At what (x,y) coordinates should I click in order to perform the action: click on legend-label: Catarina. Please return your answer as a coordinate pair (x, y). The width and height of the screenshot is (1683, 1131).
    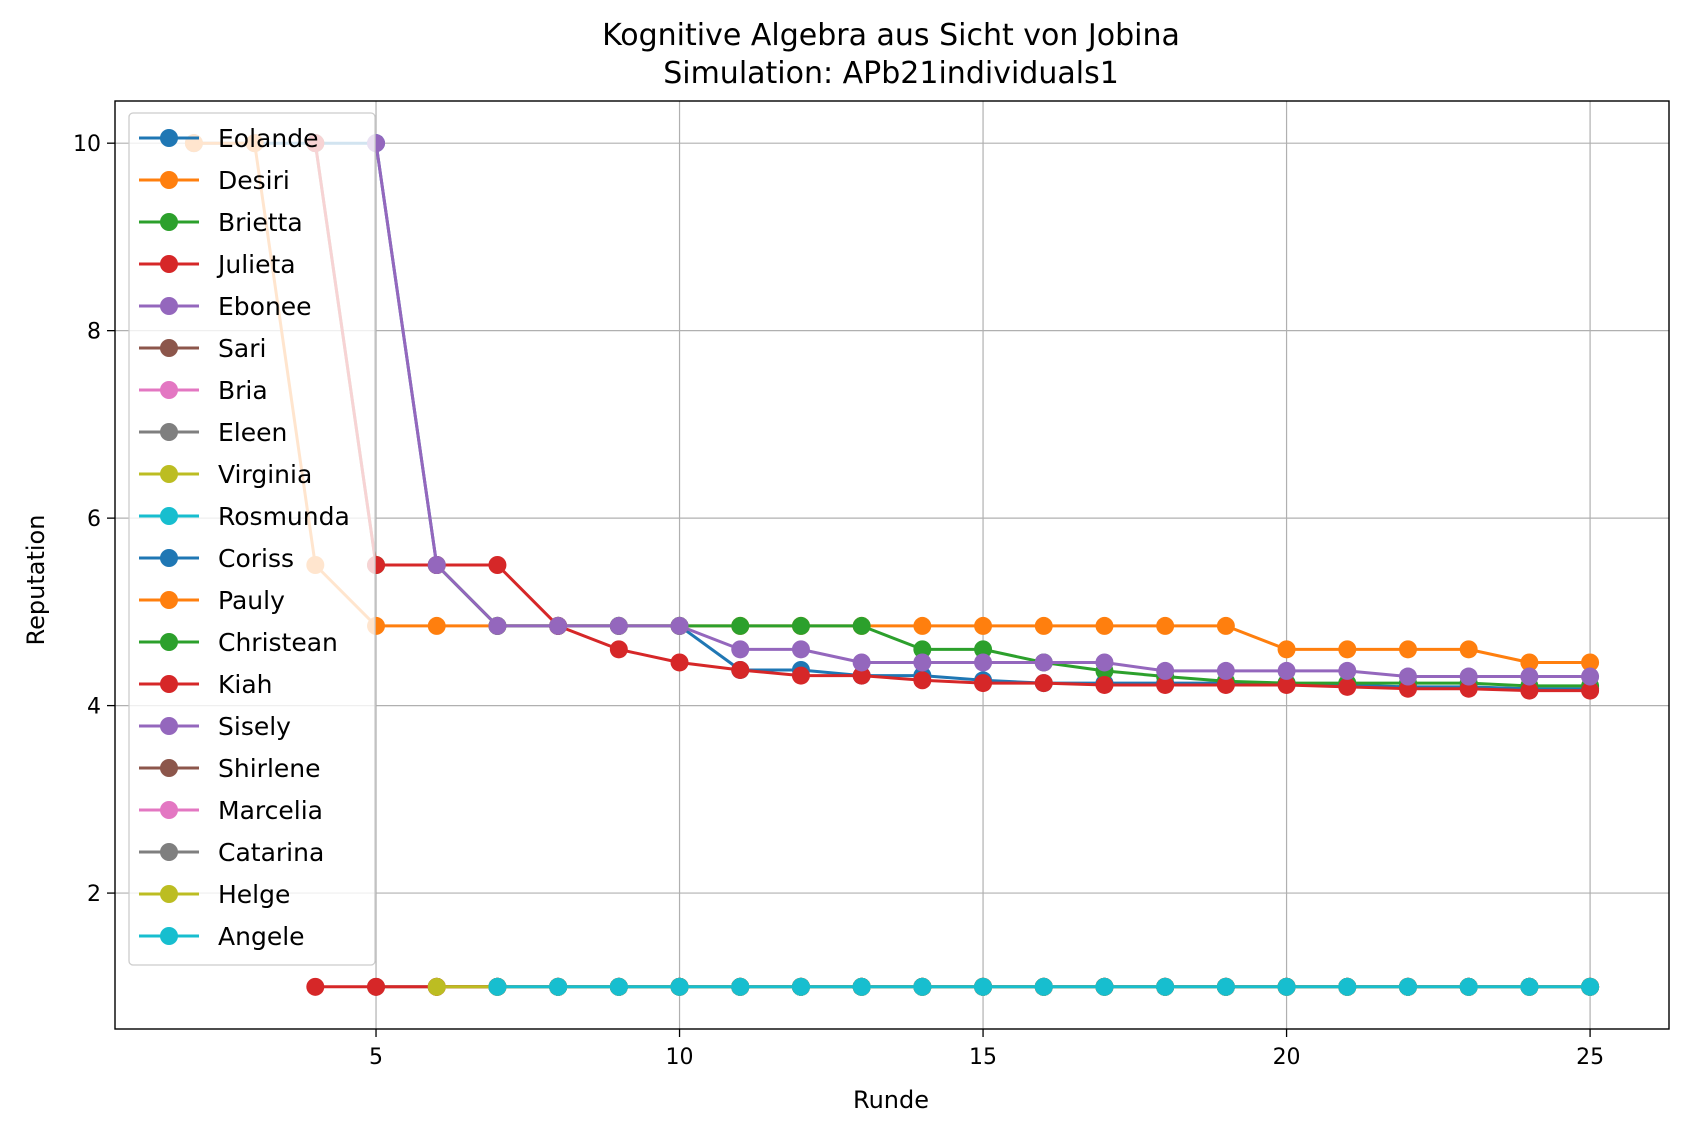
    Looking at the image, I should click on (271, 852).